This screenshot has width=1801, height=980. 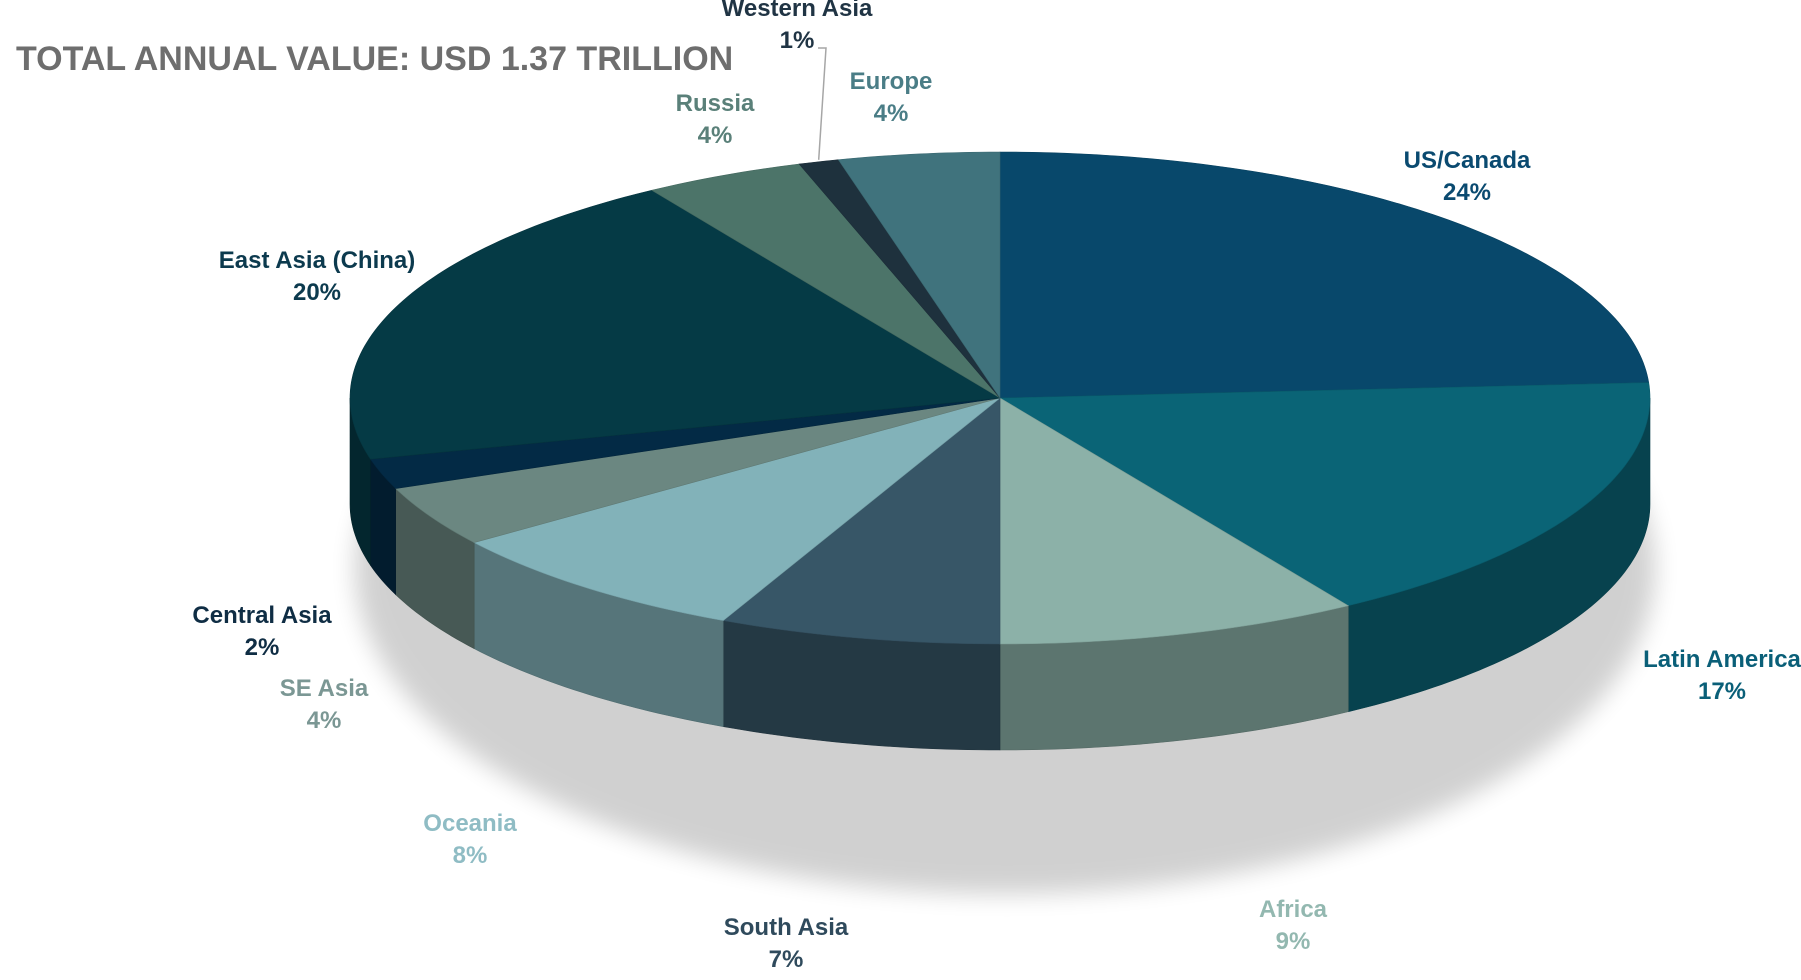 I want to click on slice-label-south-asia: South Asia, so click(x=786, y=927).